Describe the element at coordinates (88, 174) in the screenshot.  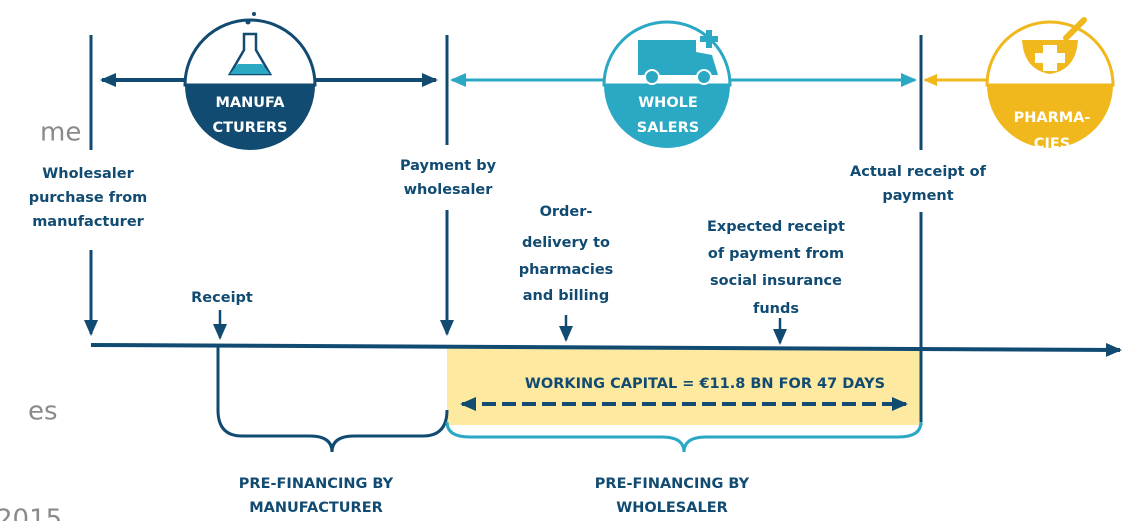
I see `event-label: Wholesaler` at that location.